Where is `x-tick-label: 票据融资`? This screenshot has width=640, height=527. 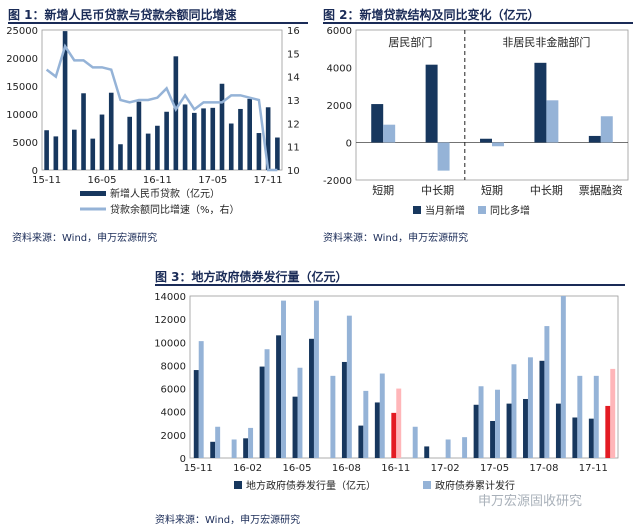 x-tick-label: 票据融资 is located at coordinates (601, 190).